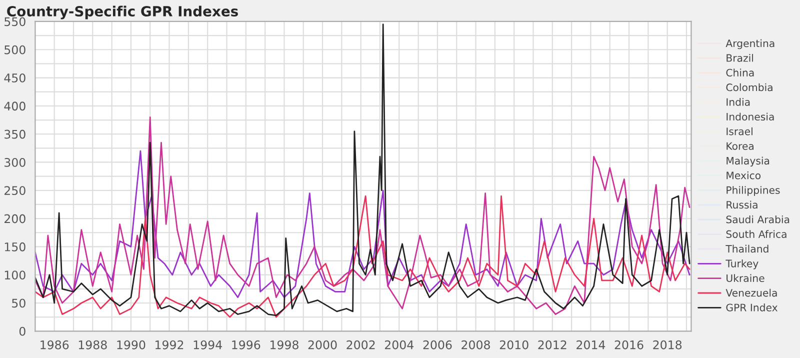 The width and height of the screenshot is (800, 358). I want to click on x-tick-label: 2016, so click(629, 345).